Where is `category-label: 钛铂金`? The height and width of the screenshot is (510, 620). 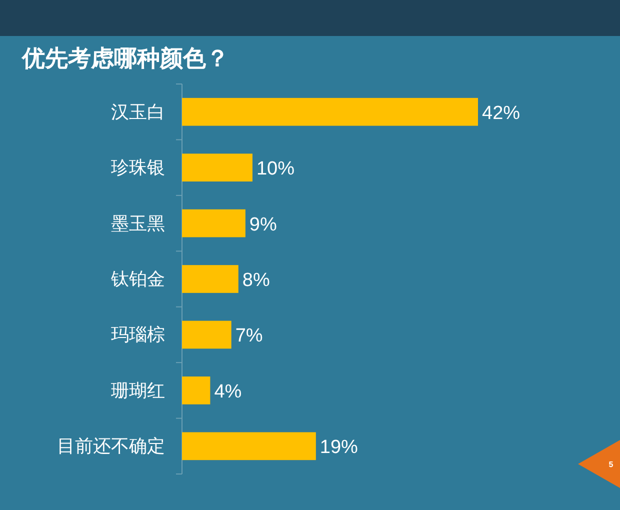 category-label: 钛铂金 is located at coordinates (138, 279).